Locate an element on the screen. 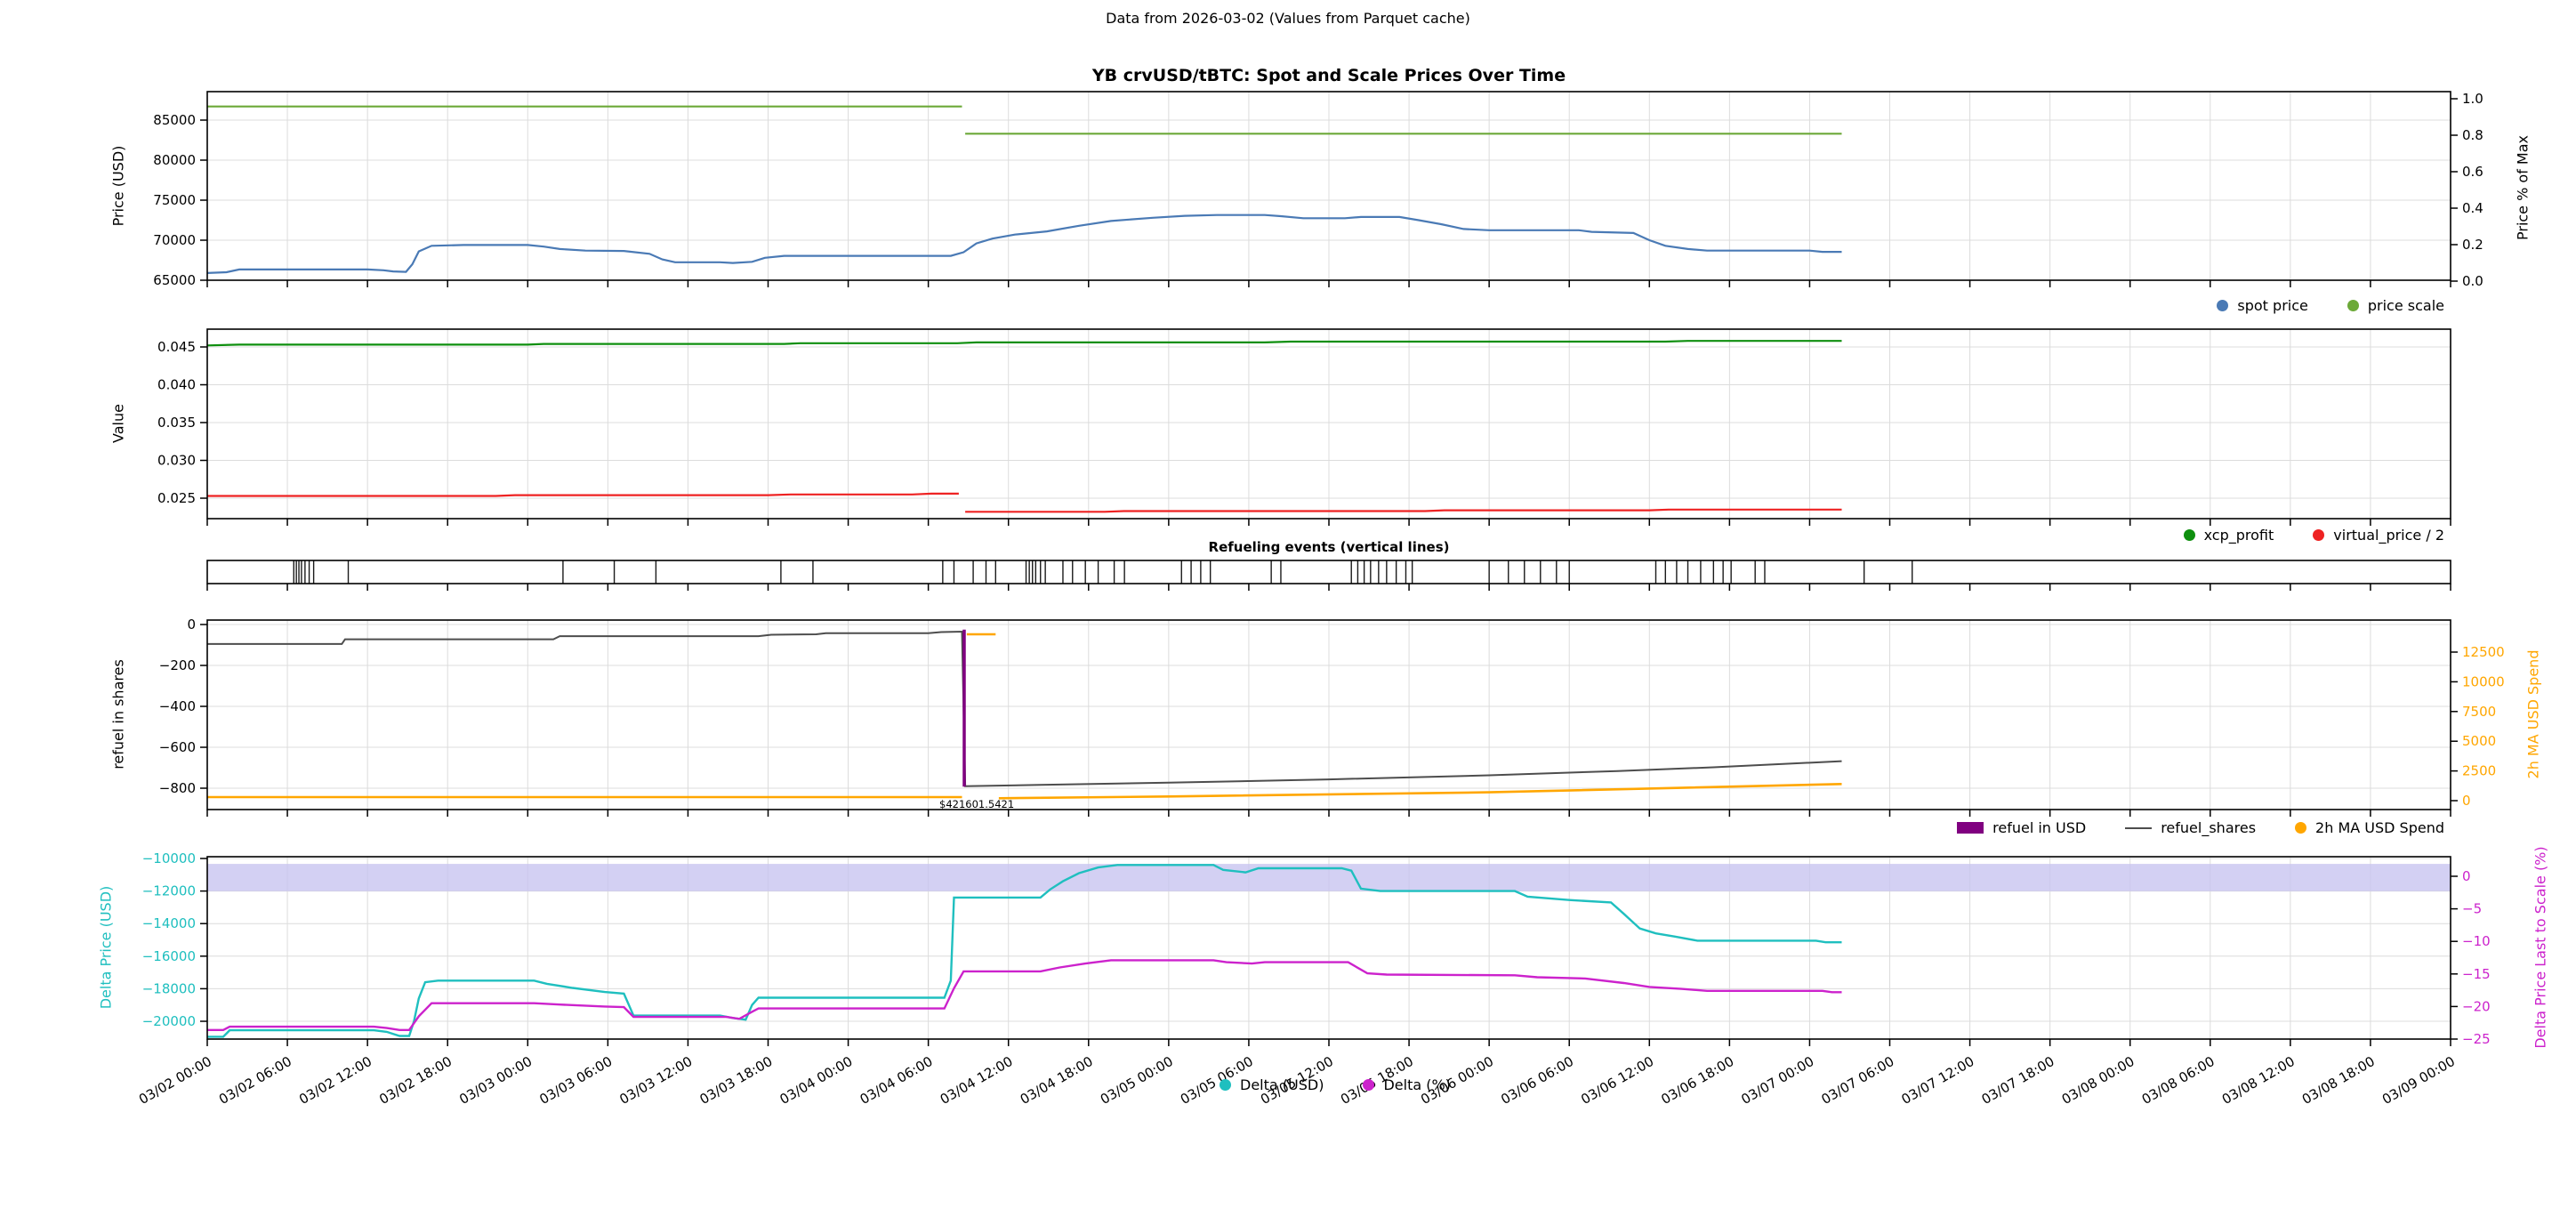 The height and width of the screenshot is (1225, 2576). svg-text: 03/04 06:00 is located at coordinates (896, 1080).